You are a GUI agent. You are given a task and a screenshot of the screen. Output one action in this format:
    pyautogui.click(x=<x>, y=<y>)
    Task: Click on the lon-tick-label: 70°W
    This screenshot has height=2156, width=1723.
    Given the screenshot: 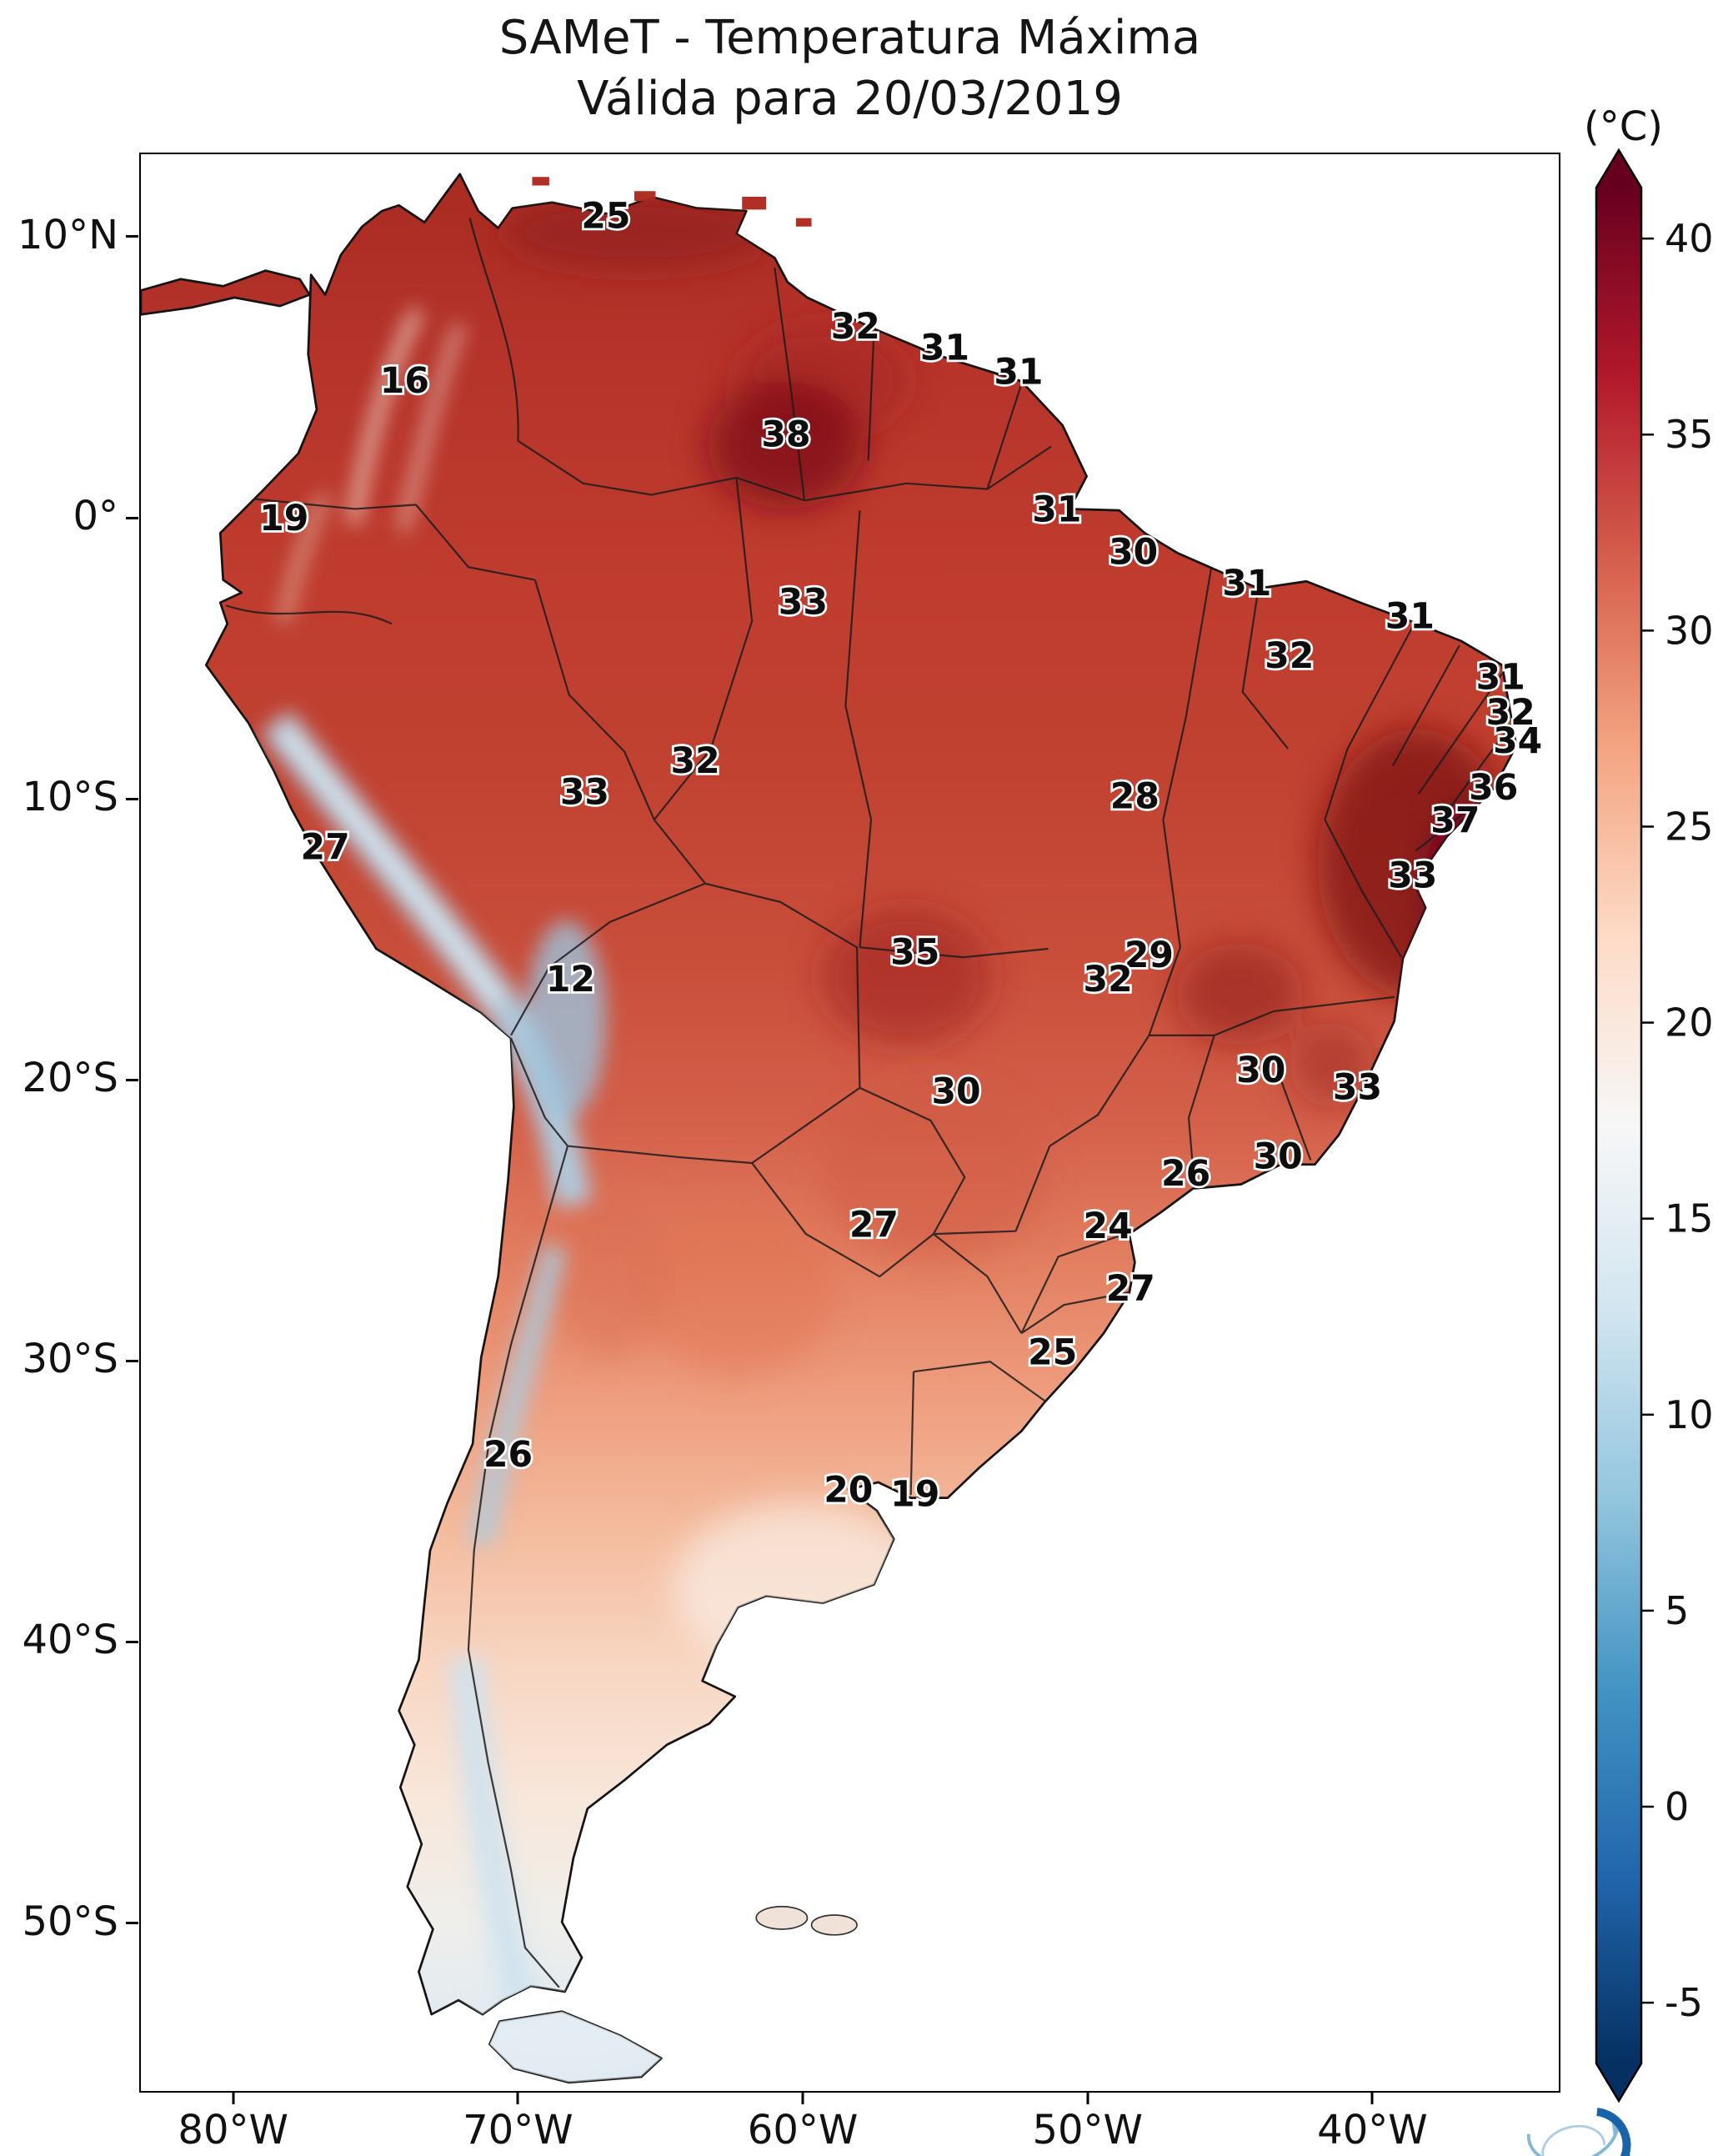 What is the action you would take?
    pyautogui.click(x=518, y=2130)
    